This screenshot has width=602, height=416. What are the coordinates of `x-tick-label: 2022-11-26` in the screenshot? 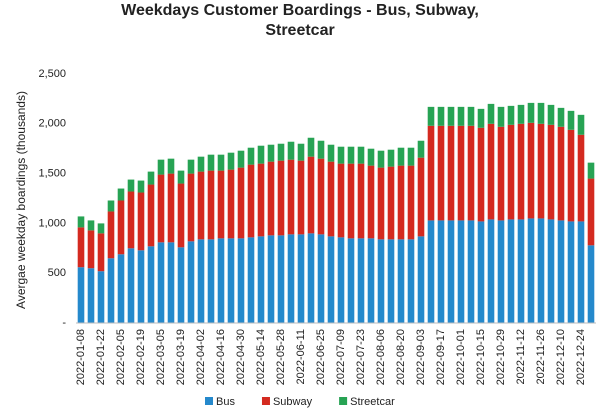 It's located at (541, 356).